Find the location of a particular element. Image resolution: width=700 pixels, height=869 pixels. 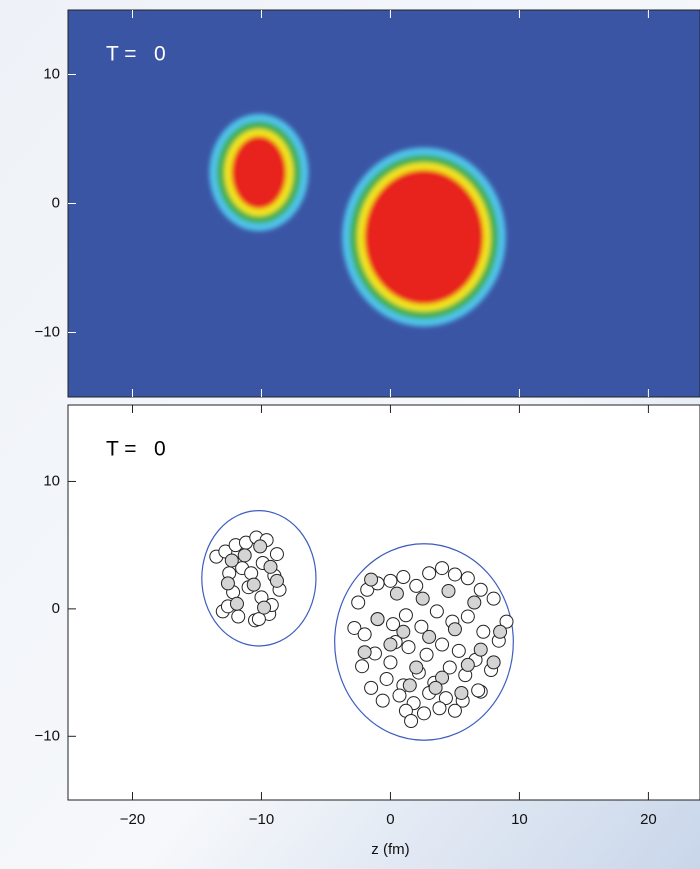

x-tick-label: −10 is located at coordinates (261, 819).